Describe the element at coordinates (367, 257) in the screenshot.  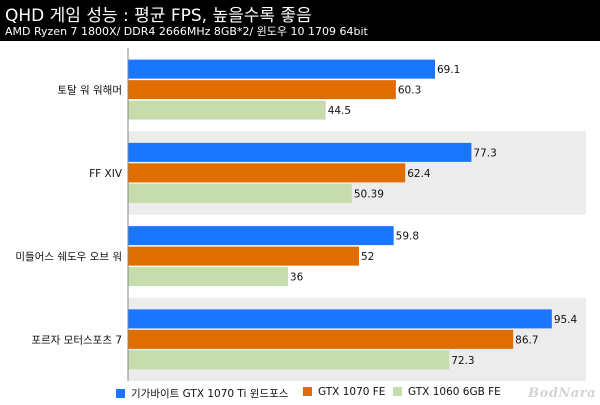
I see `data-label-3-2: 52` at that location.